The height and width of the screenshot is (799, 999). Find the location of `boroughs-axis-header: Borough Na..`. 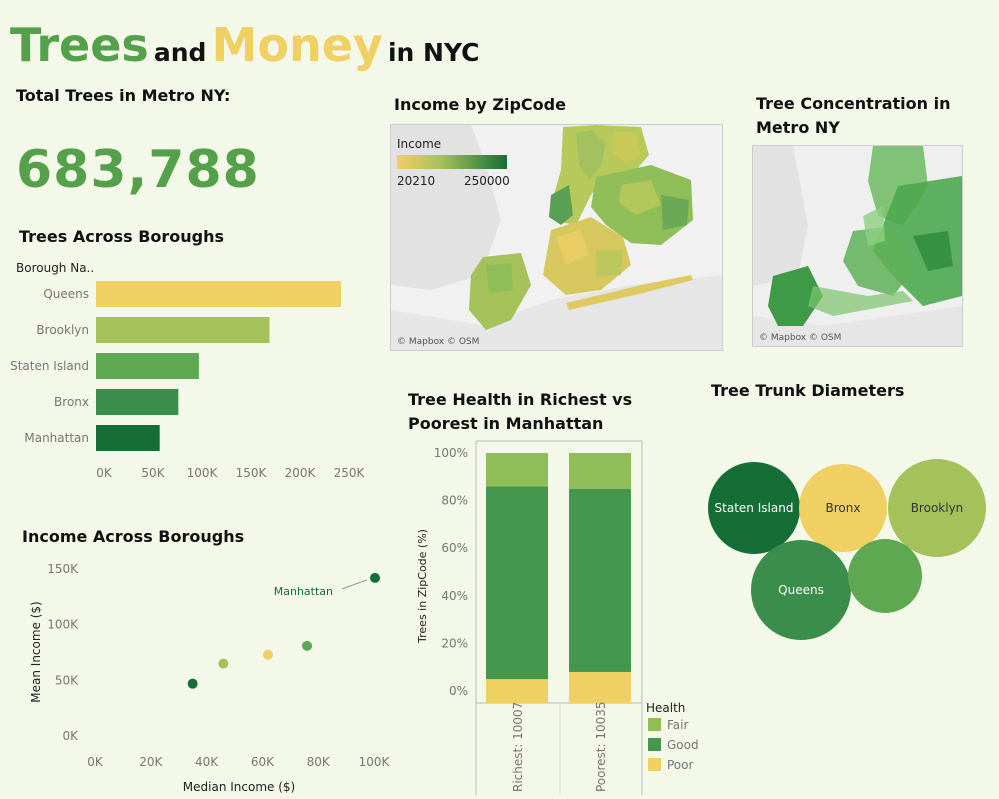

boroughs-axis-header: Borough Na.. is located at coordinates (55, 268).